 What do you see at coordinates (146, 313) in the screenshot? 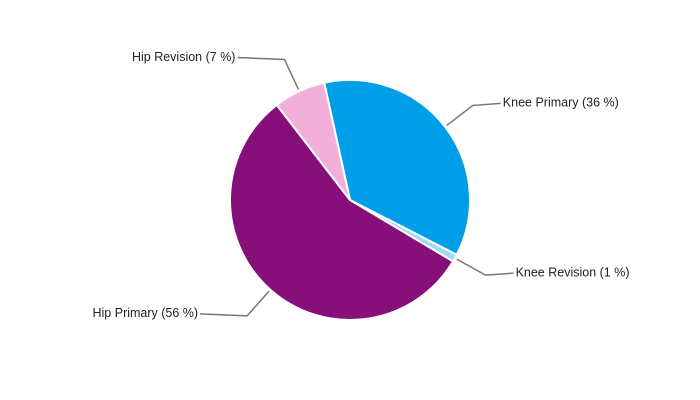
I see `slice-label: Hip Primary (56 %)` at bounding box center [146, 313].